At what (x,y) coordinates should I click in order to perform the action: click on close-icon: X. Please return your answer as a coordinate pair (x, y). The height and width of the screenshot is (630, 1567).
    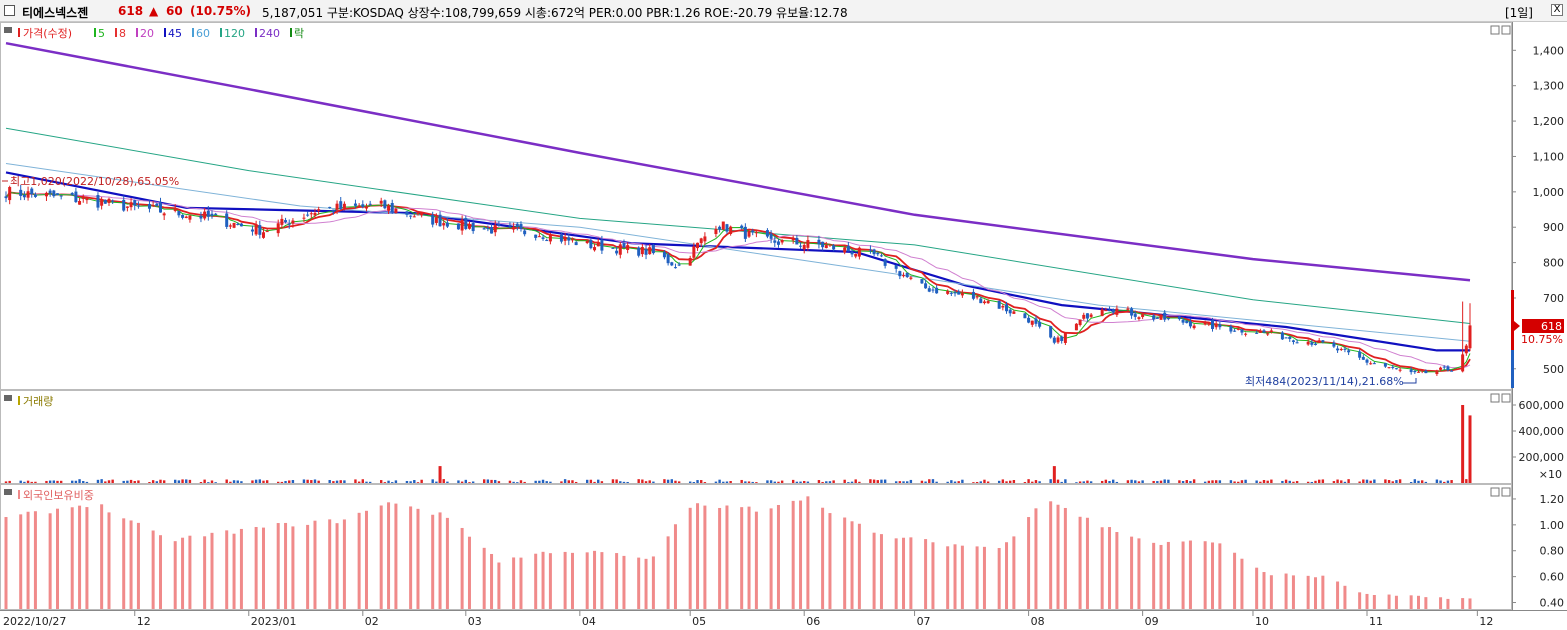
    Looking at the image, I should click on (1557, 10).